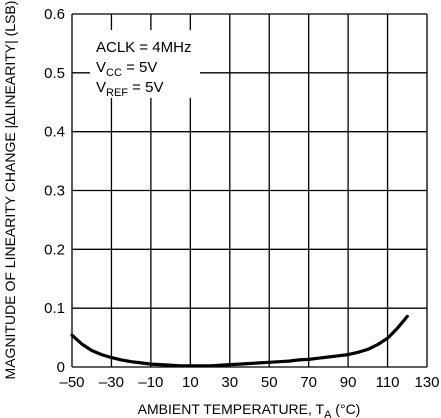 This screenshot has width=441, height=418. Describe the element at coordinates (229, 382) in the screenshot. I see `x-tick-label: 30` at that location.